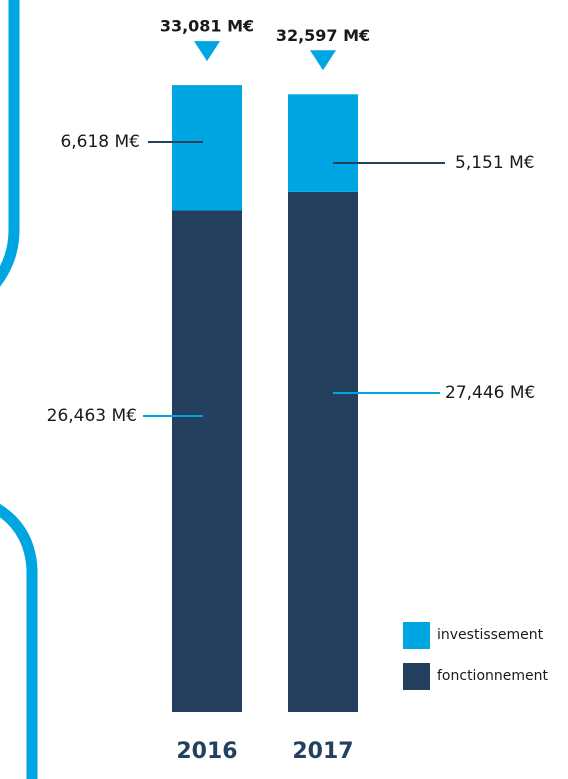  I want to click on total-label: 33,081 M€, so click(207, 26).